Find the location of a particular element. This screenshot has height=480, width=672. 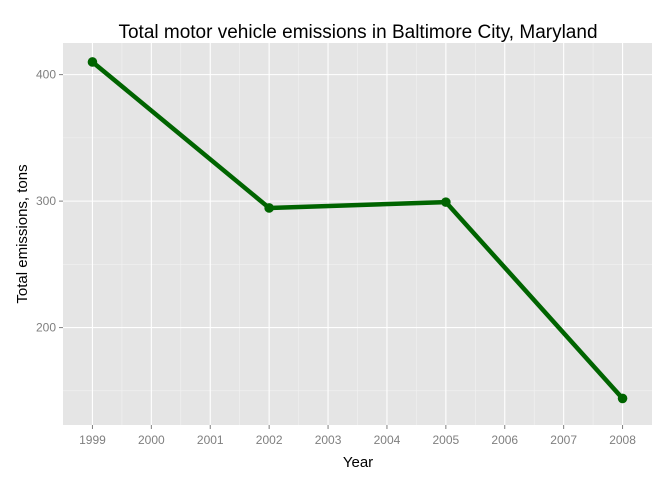

x-axis: 1999 2000 2001 2002 2003 2004 2005 2006 2007 2008 is located at coordinates (357, 436).